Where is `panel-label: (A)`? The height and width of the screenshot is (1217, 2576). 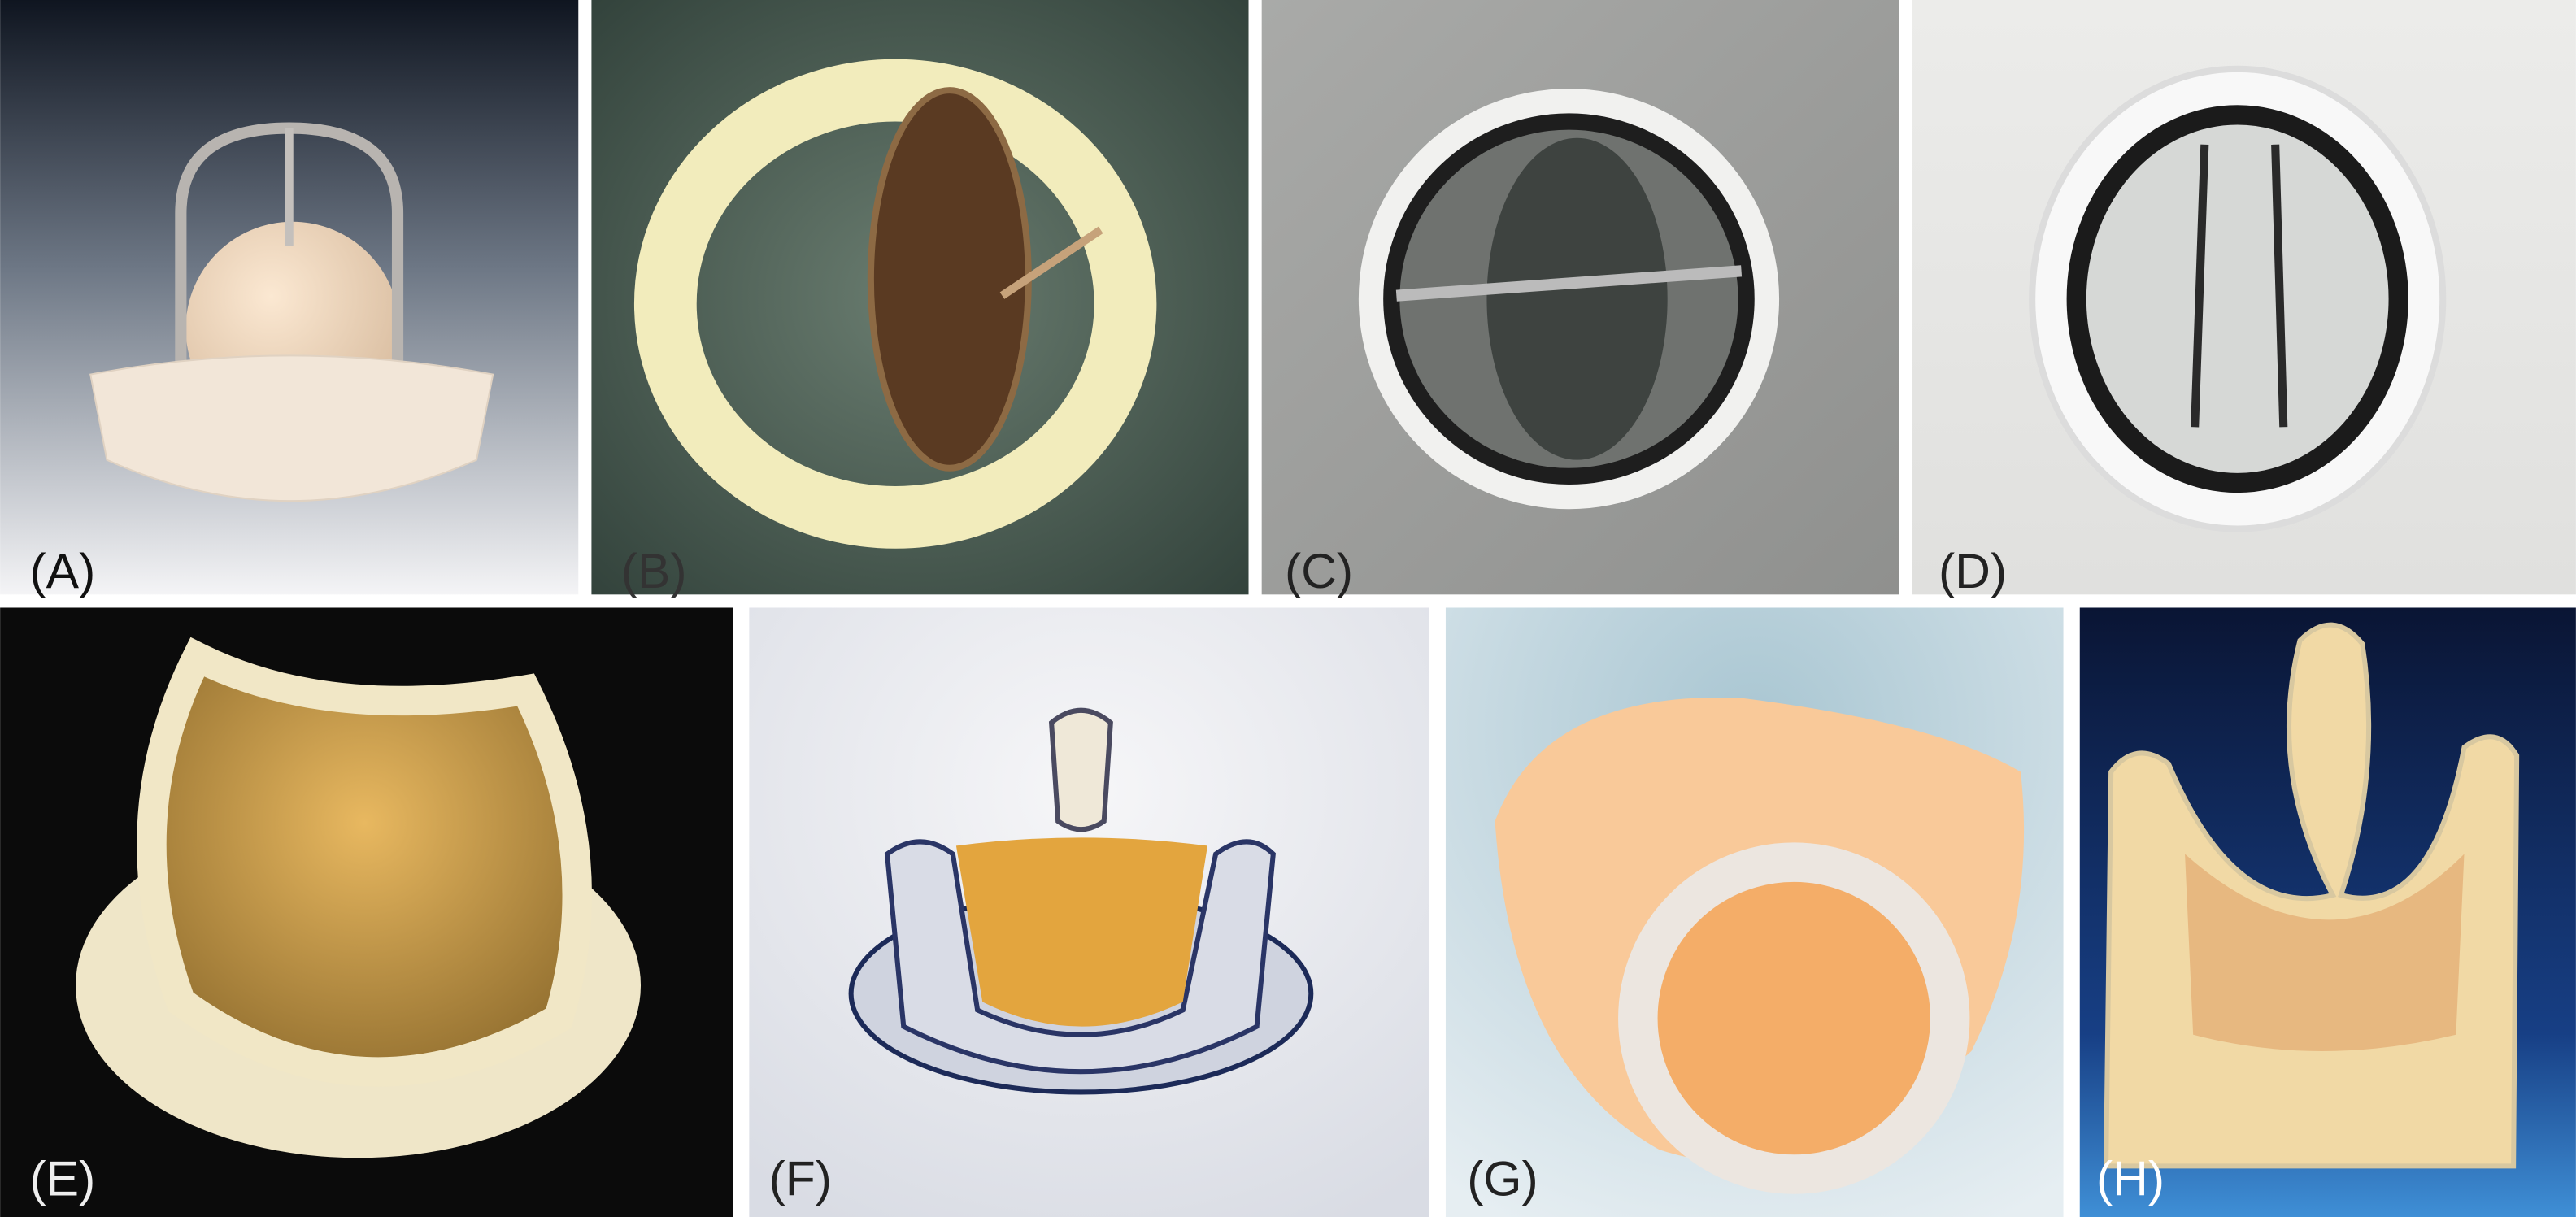
panel-label: (A) is located at coordinates (62, 571).